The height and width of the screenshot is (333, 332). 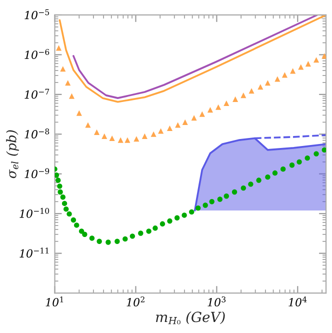 What do you see at coordinates (34, 253) in the screenshot?
I see `y-tick-label: 10$^{−11}$` at bounding box center [34, 253].